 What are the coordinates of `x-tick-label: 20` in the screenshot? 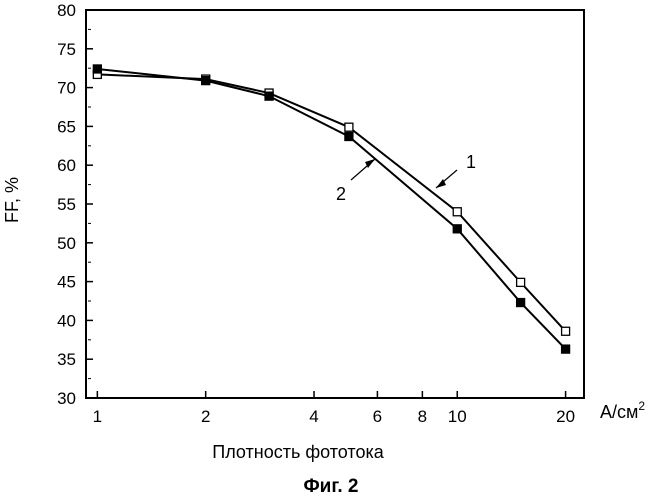 It's located at (565, 416).